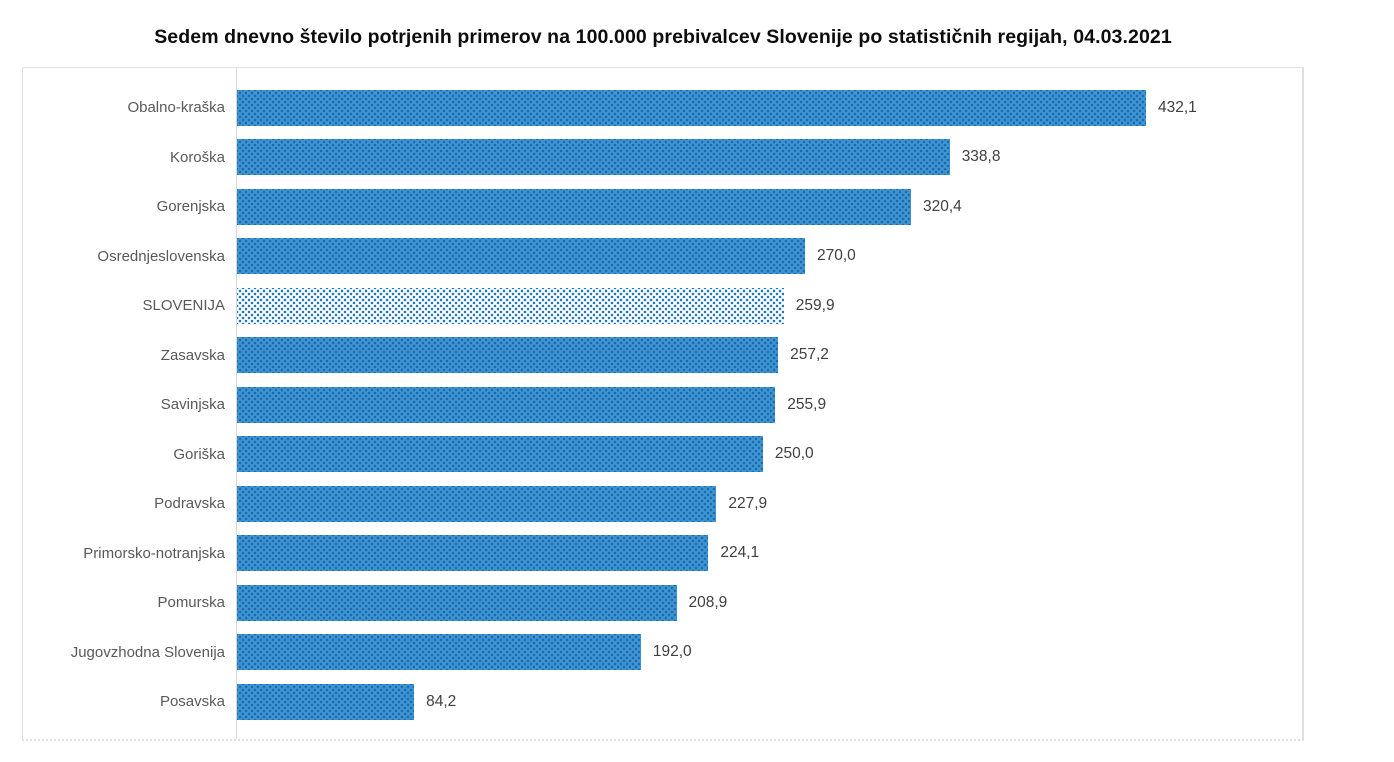  Describe the element at coordinates (176, 108) in the screenshot. I see `category-label: Obalno-kraška` at that location.